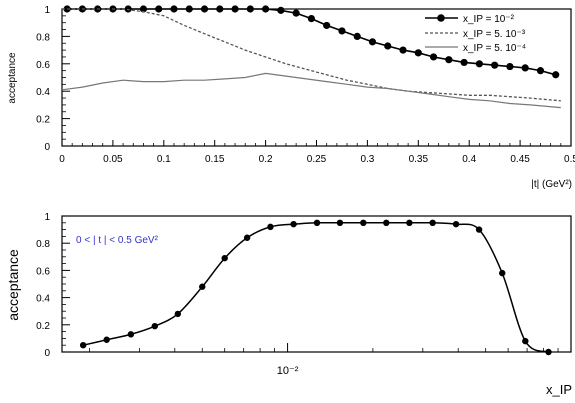 The image size is (575, 403). What do you see at coordinates (62, 159) in the screenshot?
I see `top-x-tick-label: 0` at bounding box center [62, 159].